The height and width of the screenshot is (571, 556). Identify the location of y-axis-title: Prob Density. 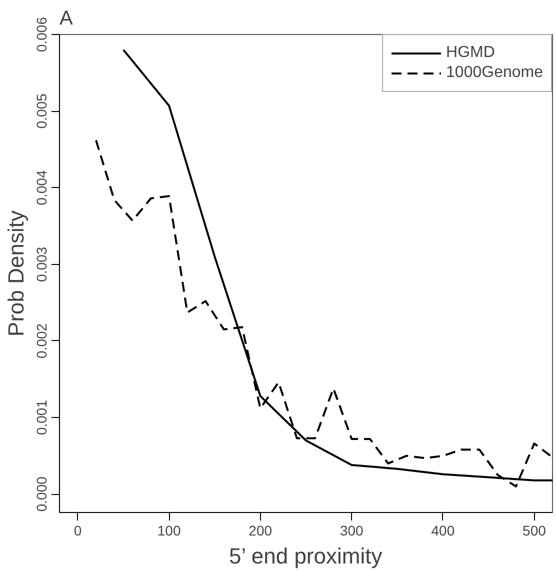
(16, 273).